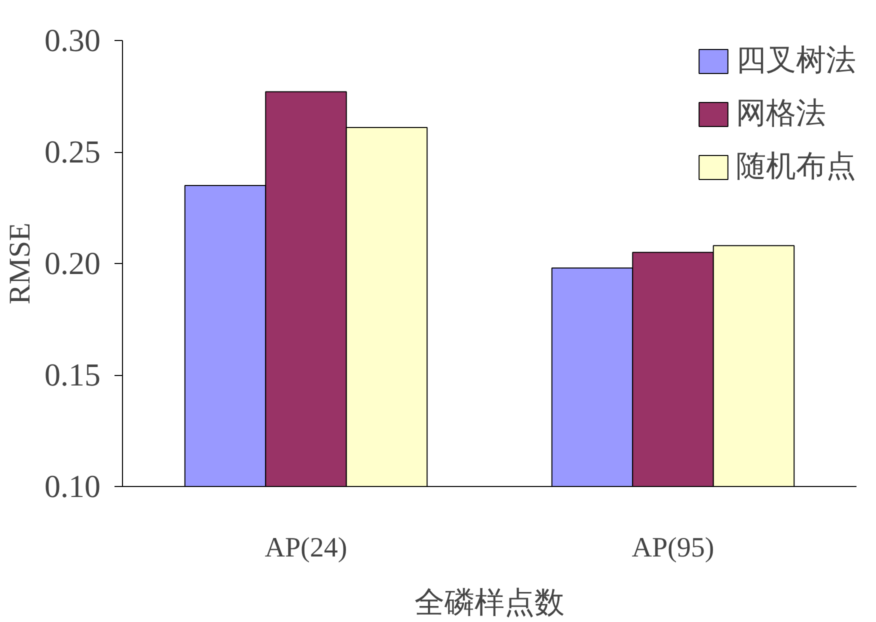  Describe the element at coordinates (72, 374) in the screenshot. I see `y-tick-label: 0.15` at that location.